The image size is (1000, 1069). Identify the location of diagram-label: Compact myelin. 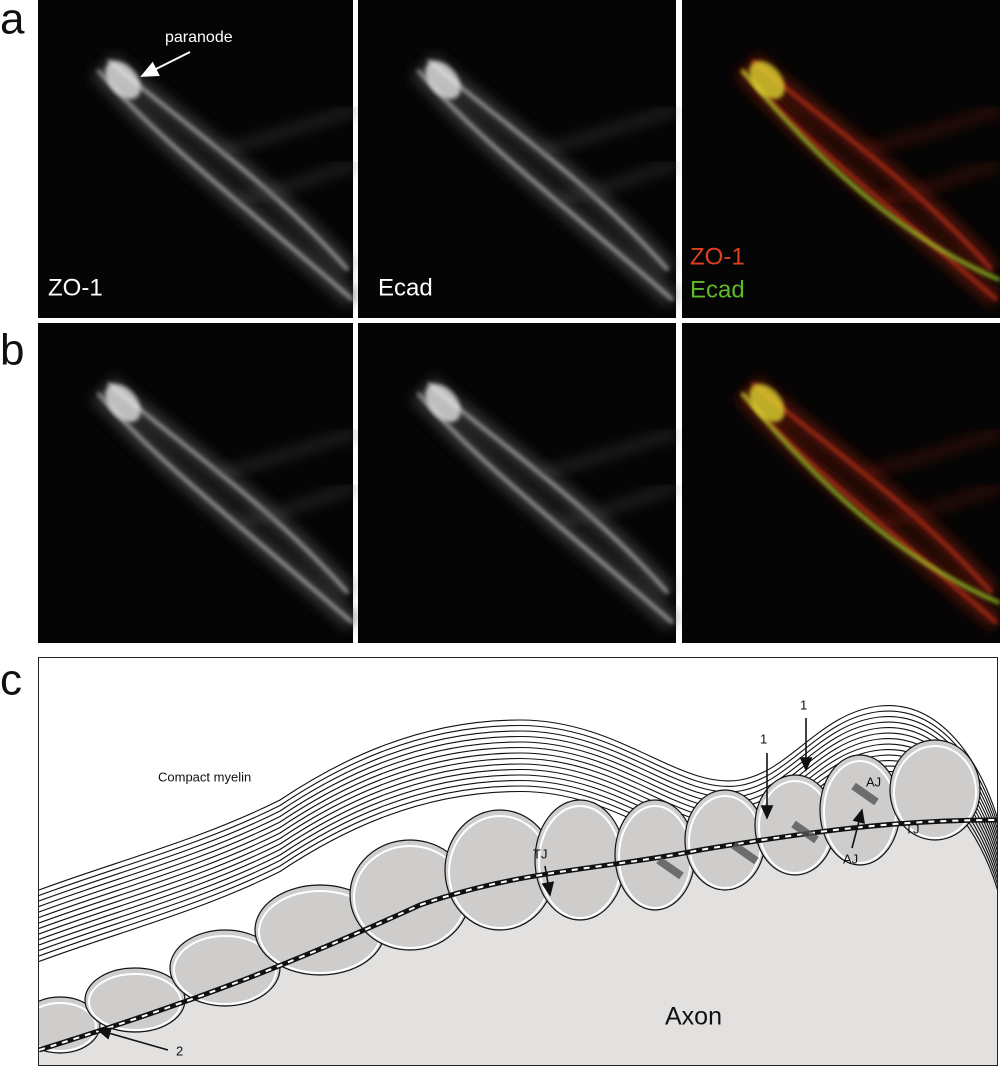
(204, 776).